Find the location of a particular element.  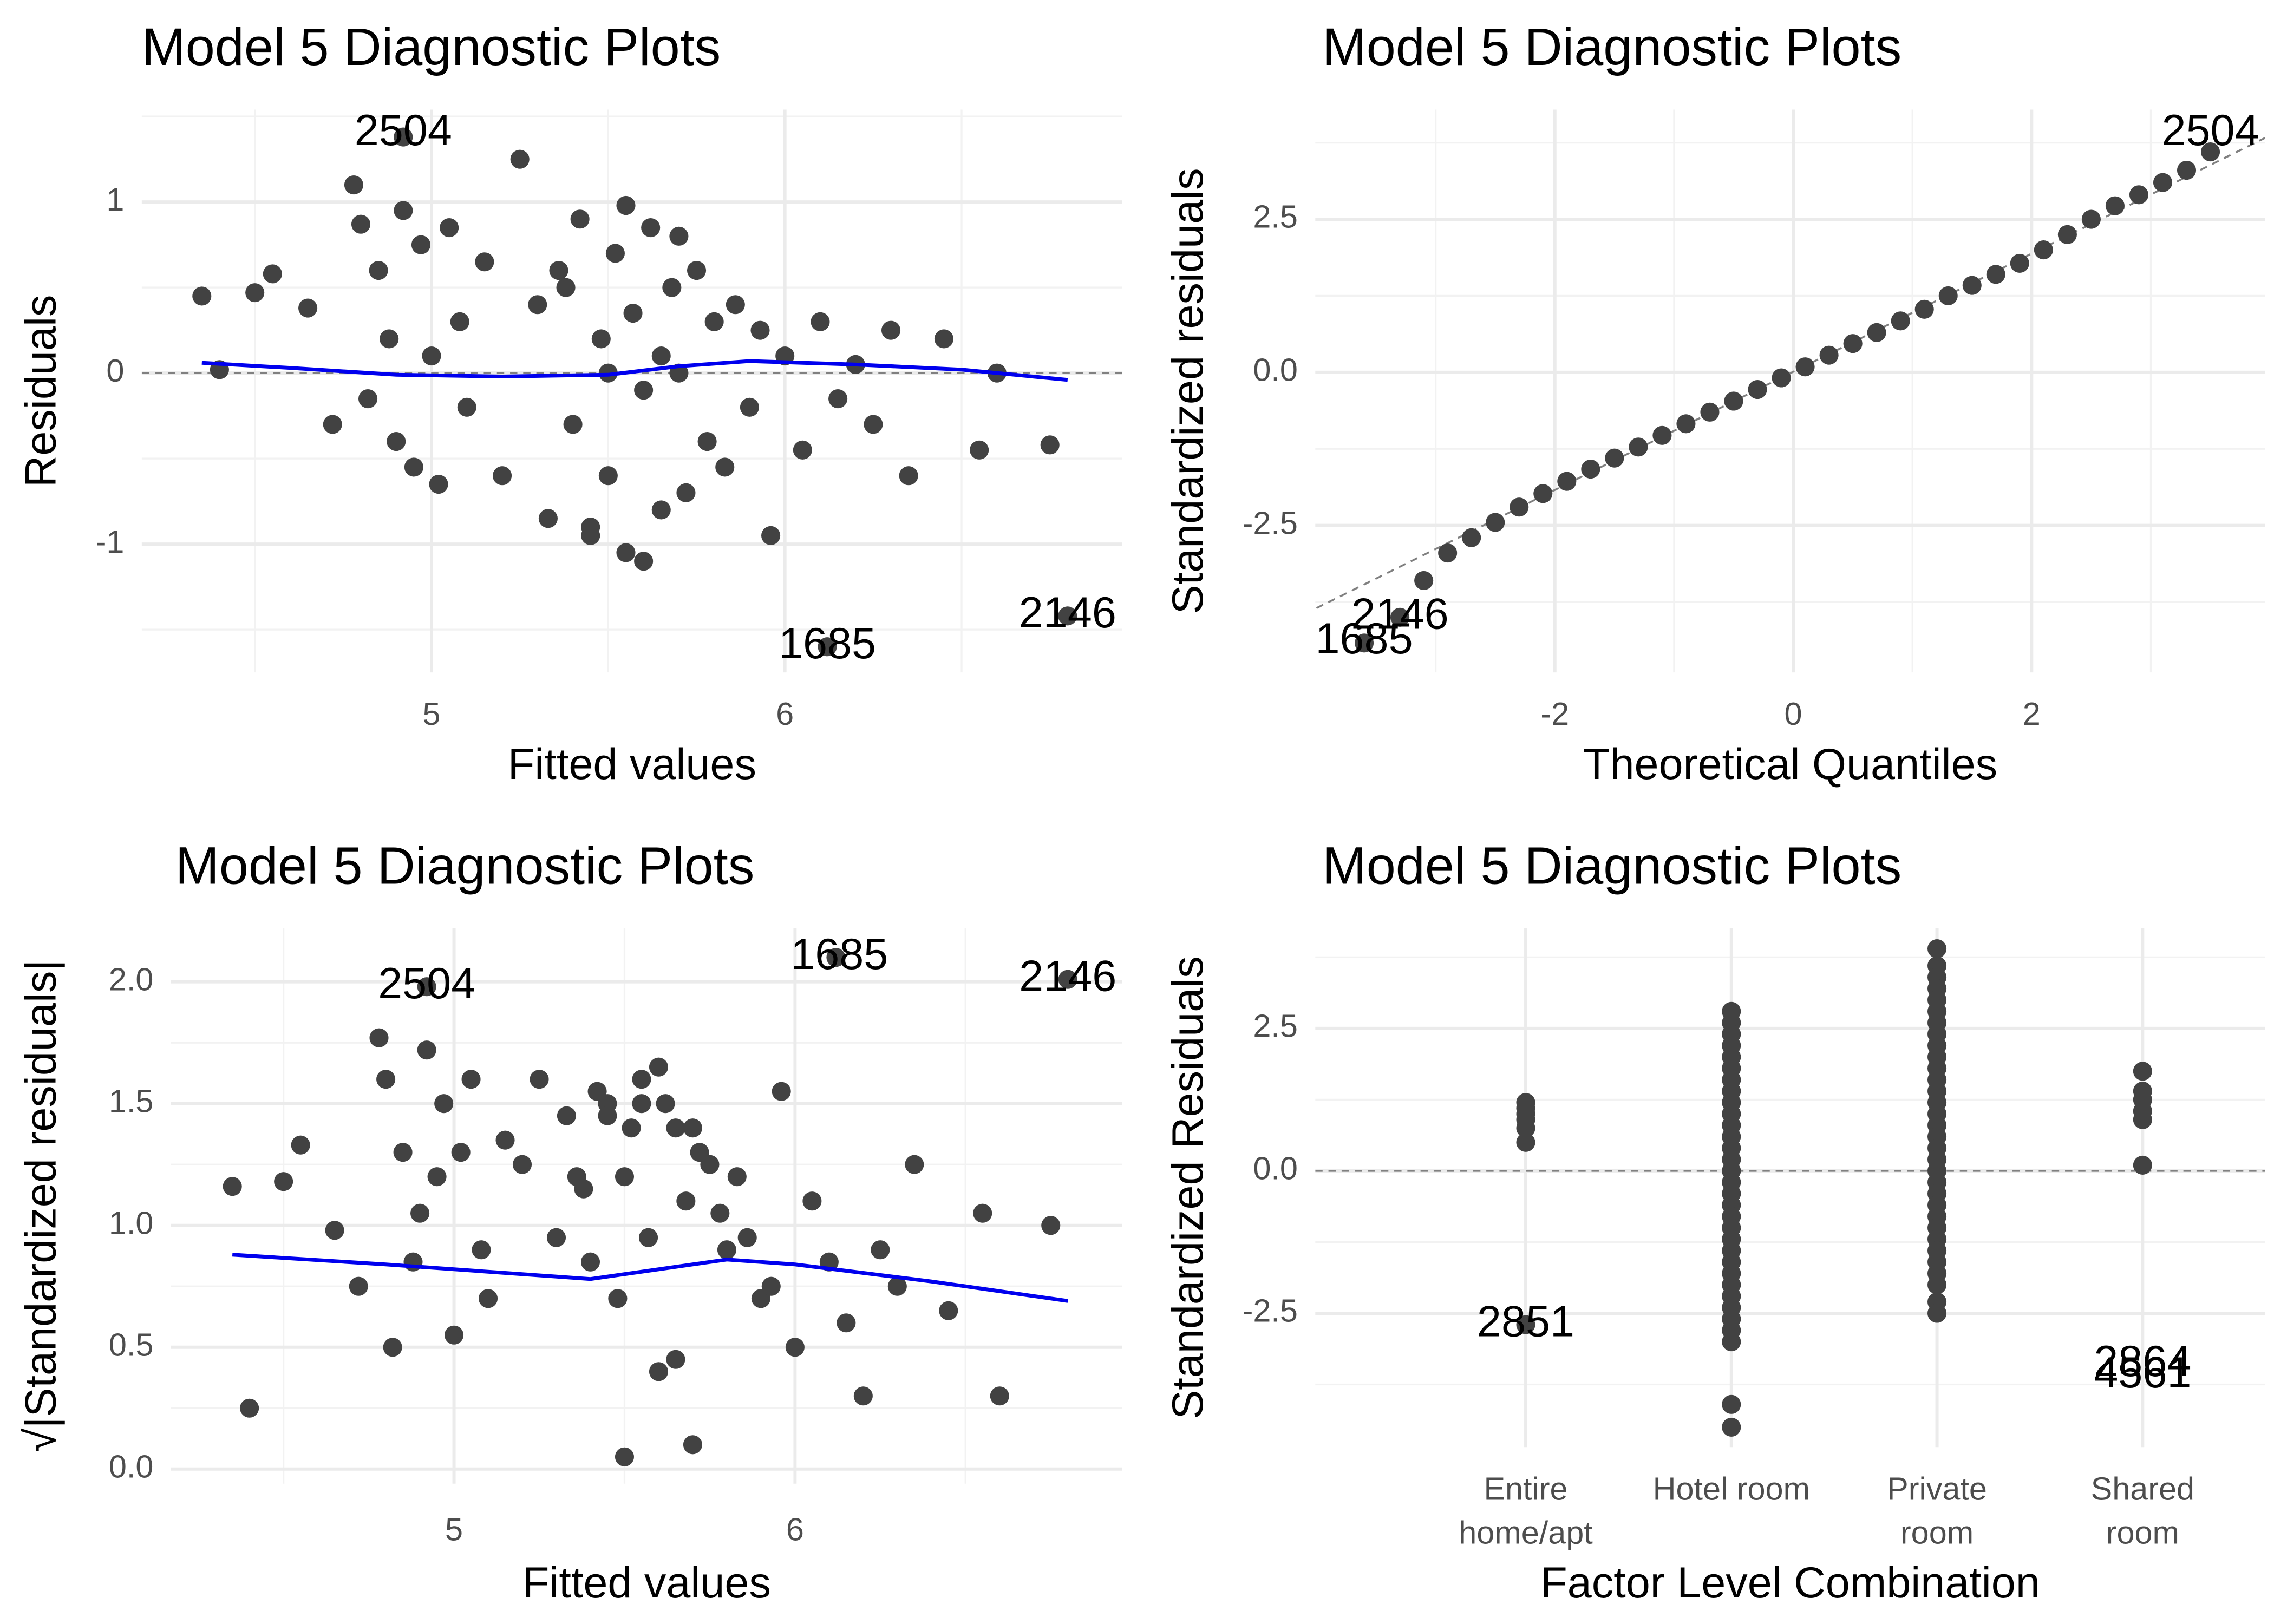

plot-area: 2504 1685 2146 is located at coordinates (632, 387).